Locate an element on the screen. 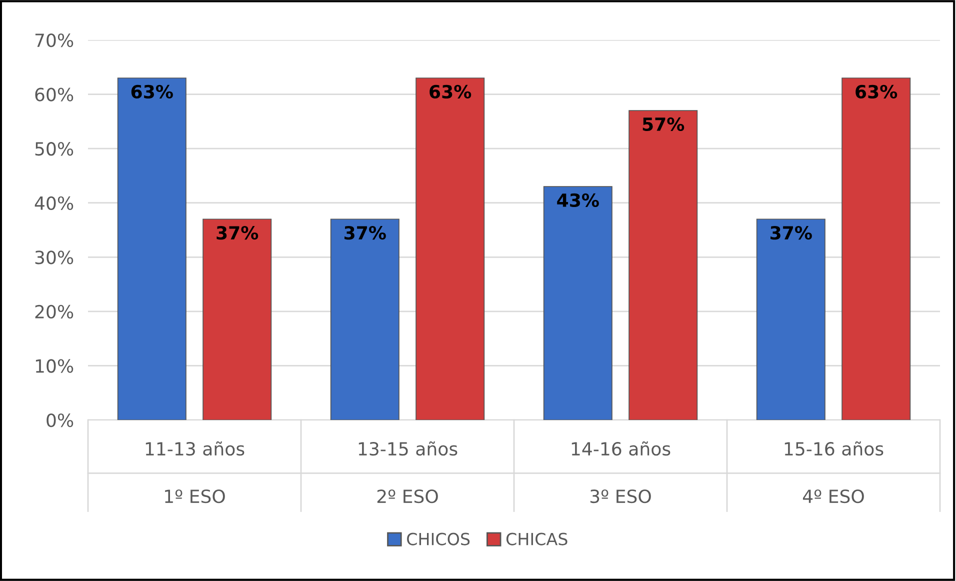  y-tick-label: 20% is located at coordinates (54, 311).